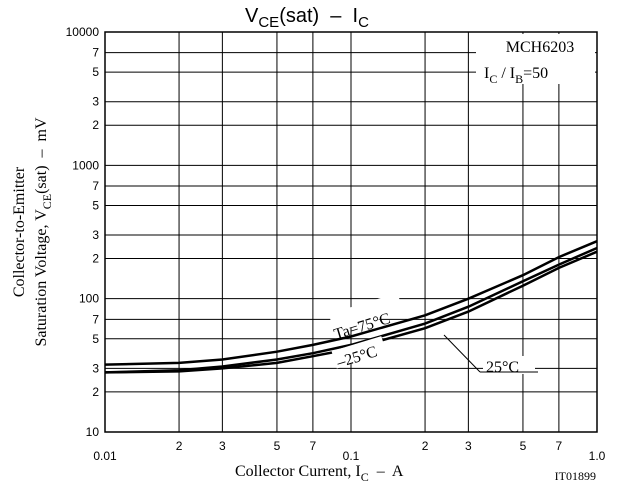 This screenshot has height=495, width=621. I want to click on condition-part: B, so click(519, 79).